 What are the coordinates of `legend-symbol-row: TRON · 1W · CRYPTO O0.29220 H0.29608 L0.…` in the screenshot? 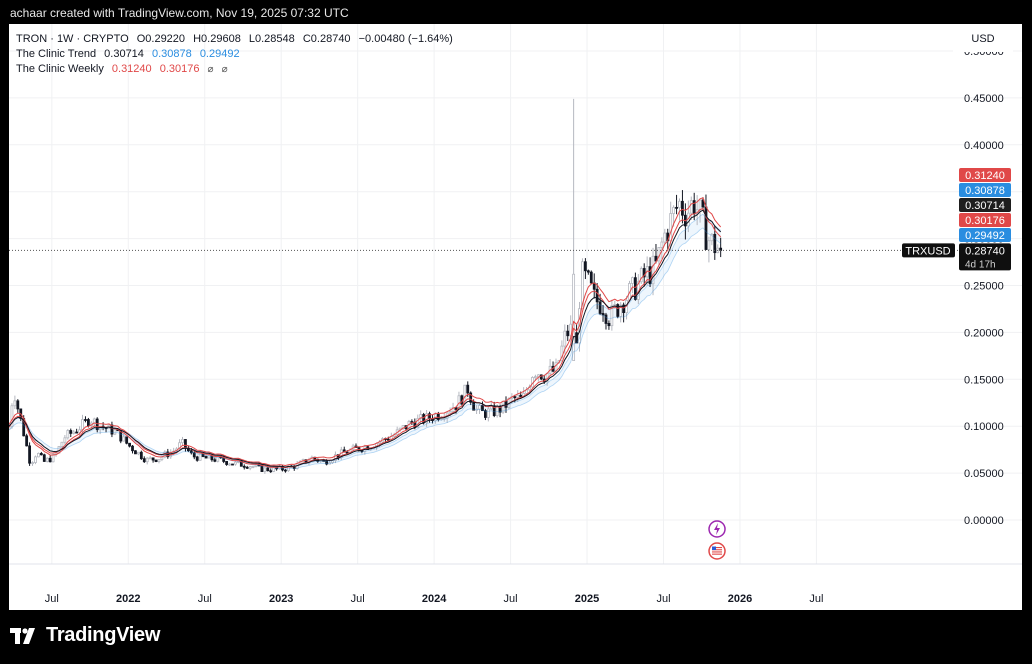 It's located at (234, 39).